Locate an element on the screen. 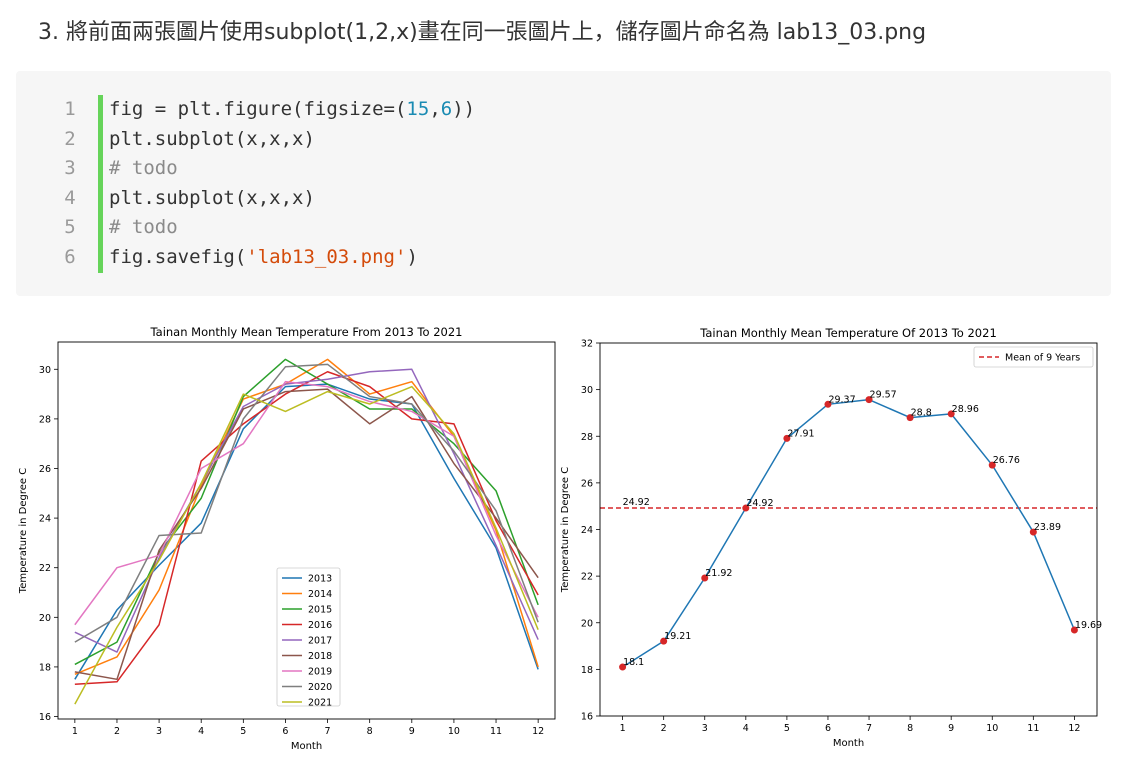 This screenshot has width=1141, height=775. code-token: fig = plt.figure(figsize=( is located at coordinates (258, 109).